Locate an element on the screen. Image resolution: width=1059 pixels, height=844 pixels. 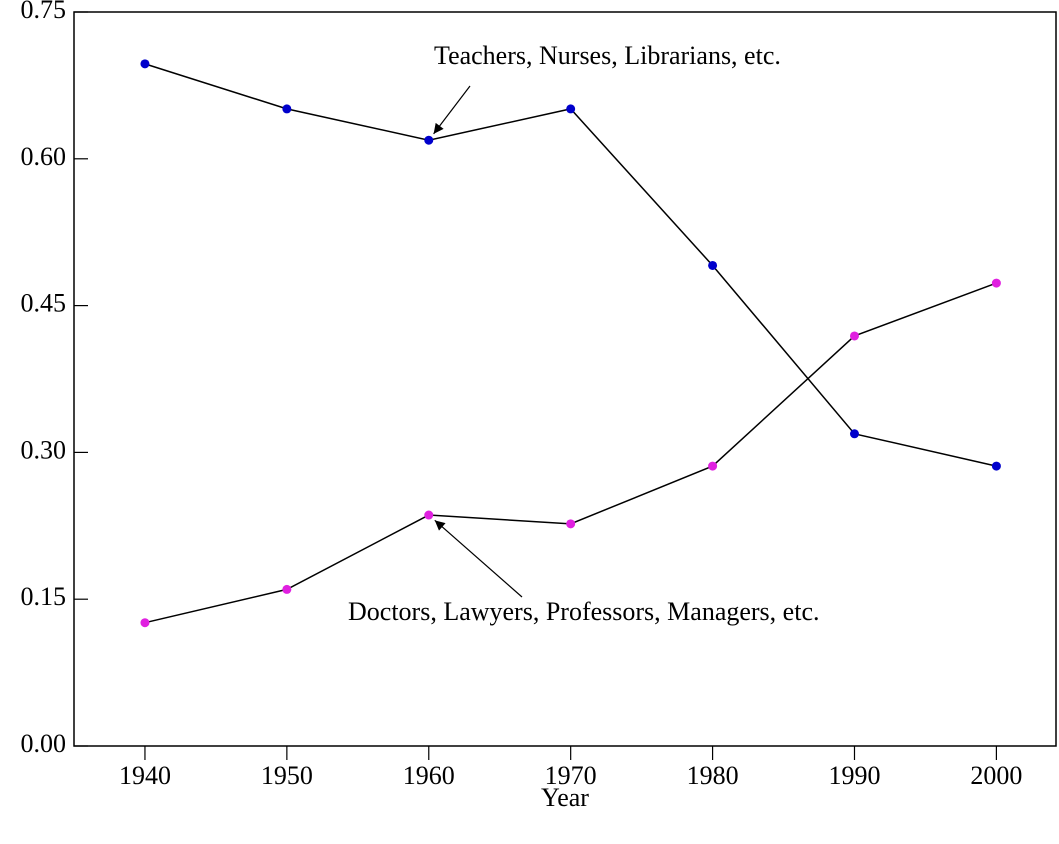
y-tick-label: 0.45 is located at coordinates (44, 303).